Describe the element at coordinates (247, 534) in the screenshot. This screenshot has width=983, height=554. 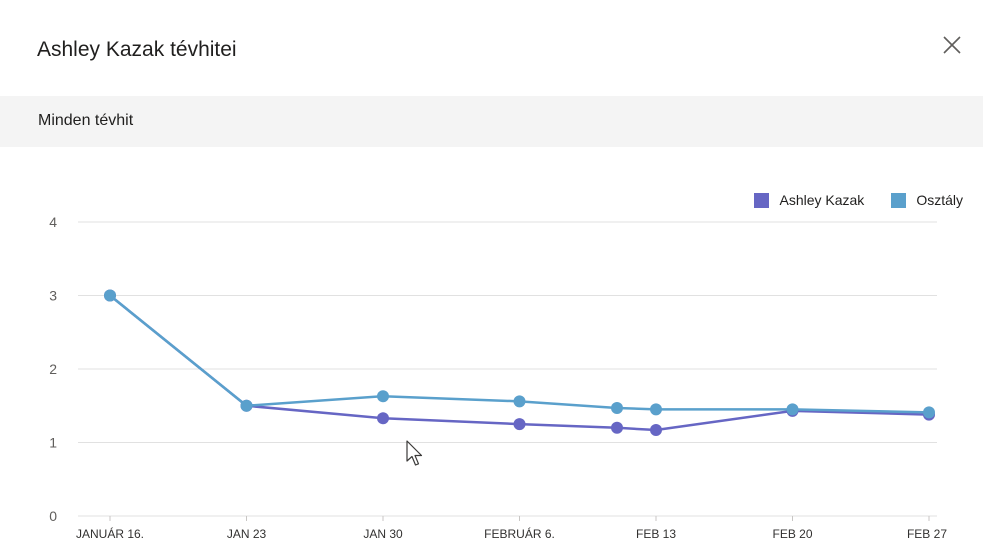
I see `x-tick-label: JAN 23` at that location.